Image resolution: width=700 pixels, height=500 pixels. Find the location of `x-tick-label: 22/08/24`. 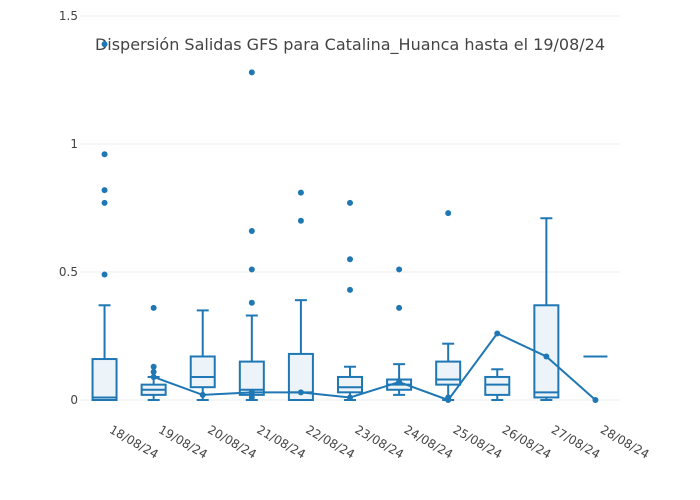

x-tick-label: 22/08/24 is located at coordinates (330, 441).